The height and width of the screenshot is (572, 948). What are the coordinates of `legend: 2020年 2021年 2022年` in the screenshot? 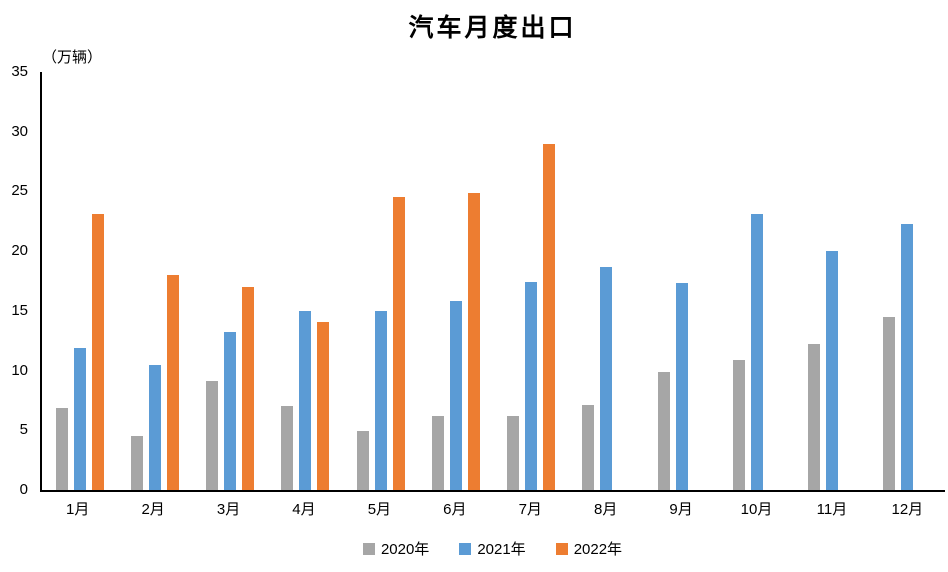 It's located at (492, 548).